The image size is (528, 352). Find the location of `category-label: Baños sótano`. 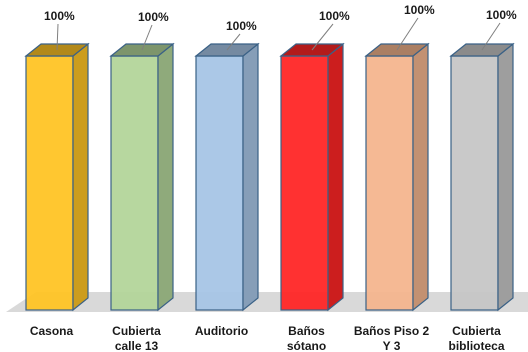

category-label: Baños sótano is located at coordinates (306, 338).